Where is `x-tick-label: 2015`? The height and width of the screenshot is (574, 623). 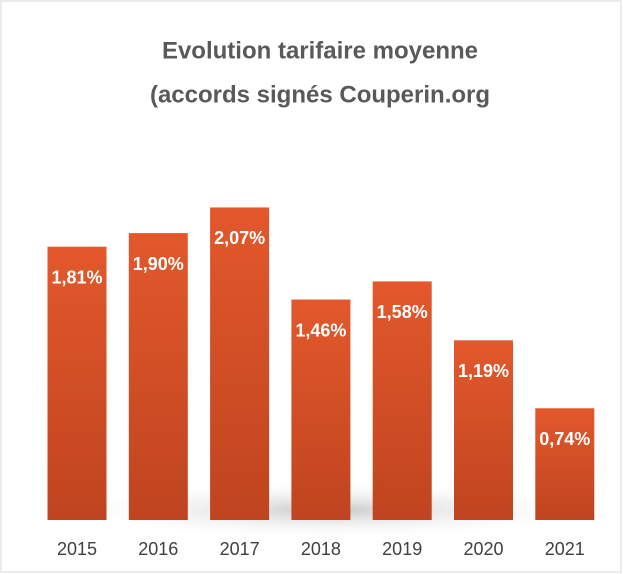 x-tick-label: 2015 is located at coordinates (77, 549).